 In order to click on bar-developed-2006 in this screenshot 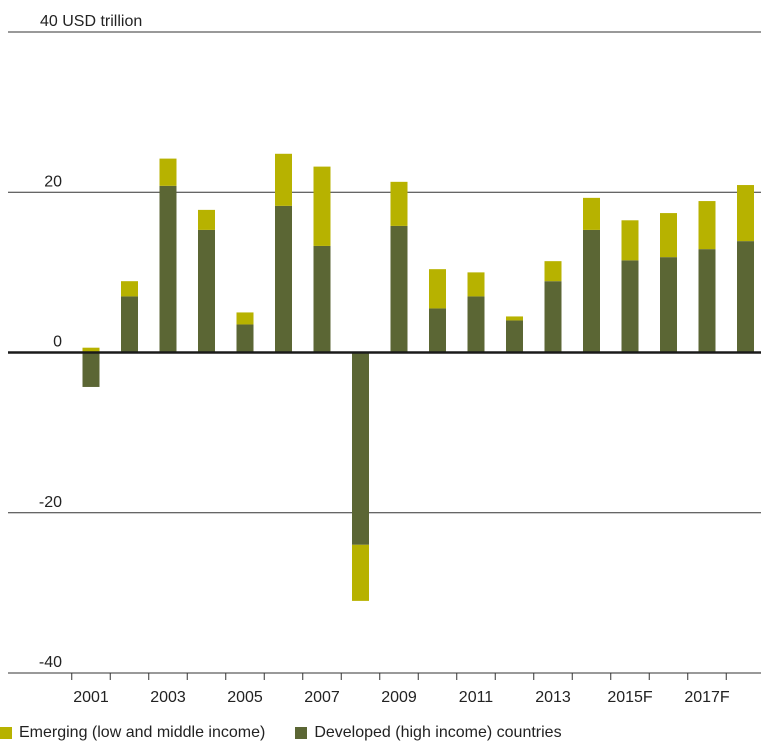, I will do `click(283, 279)`.